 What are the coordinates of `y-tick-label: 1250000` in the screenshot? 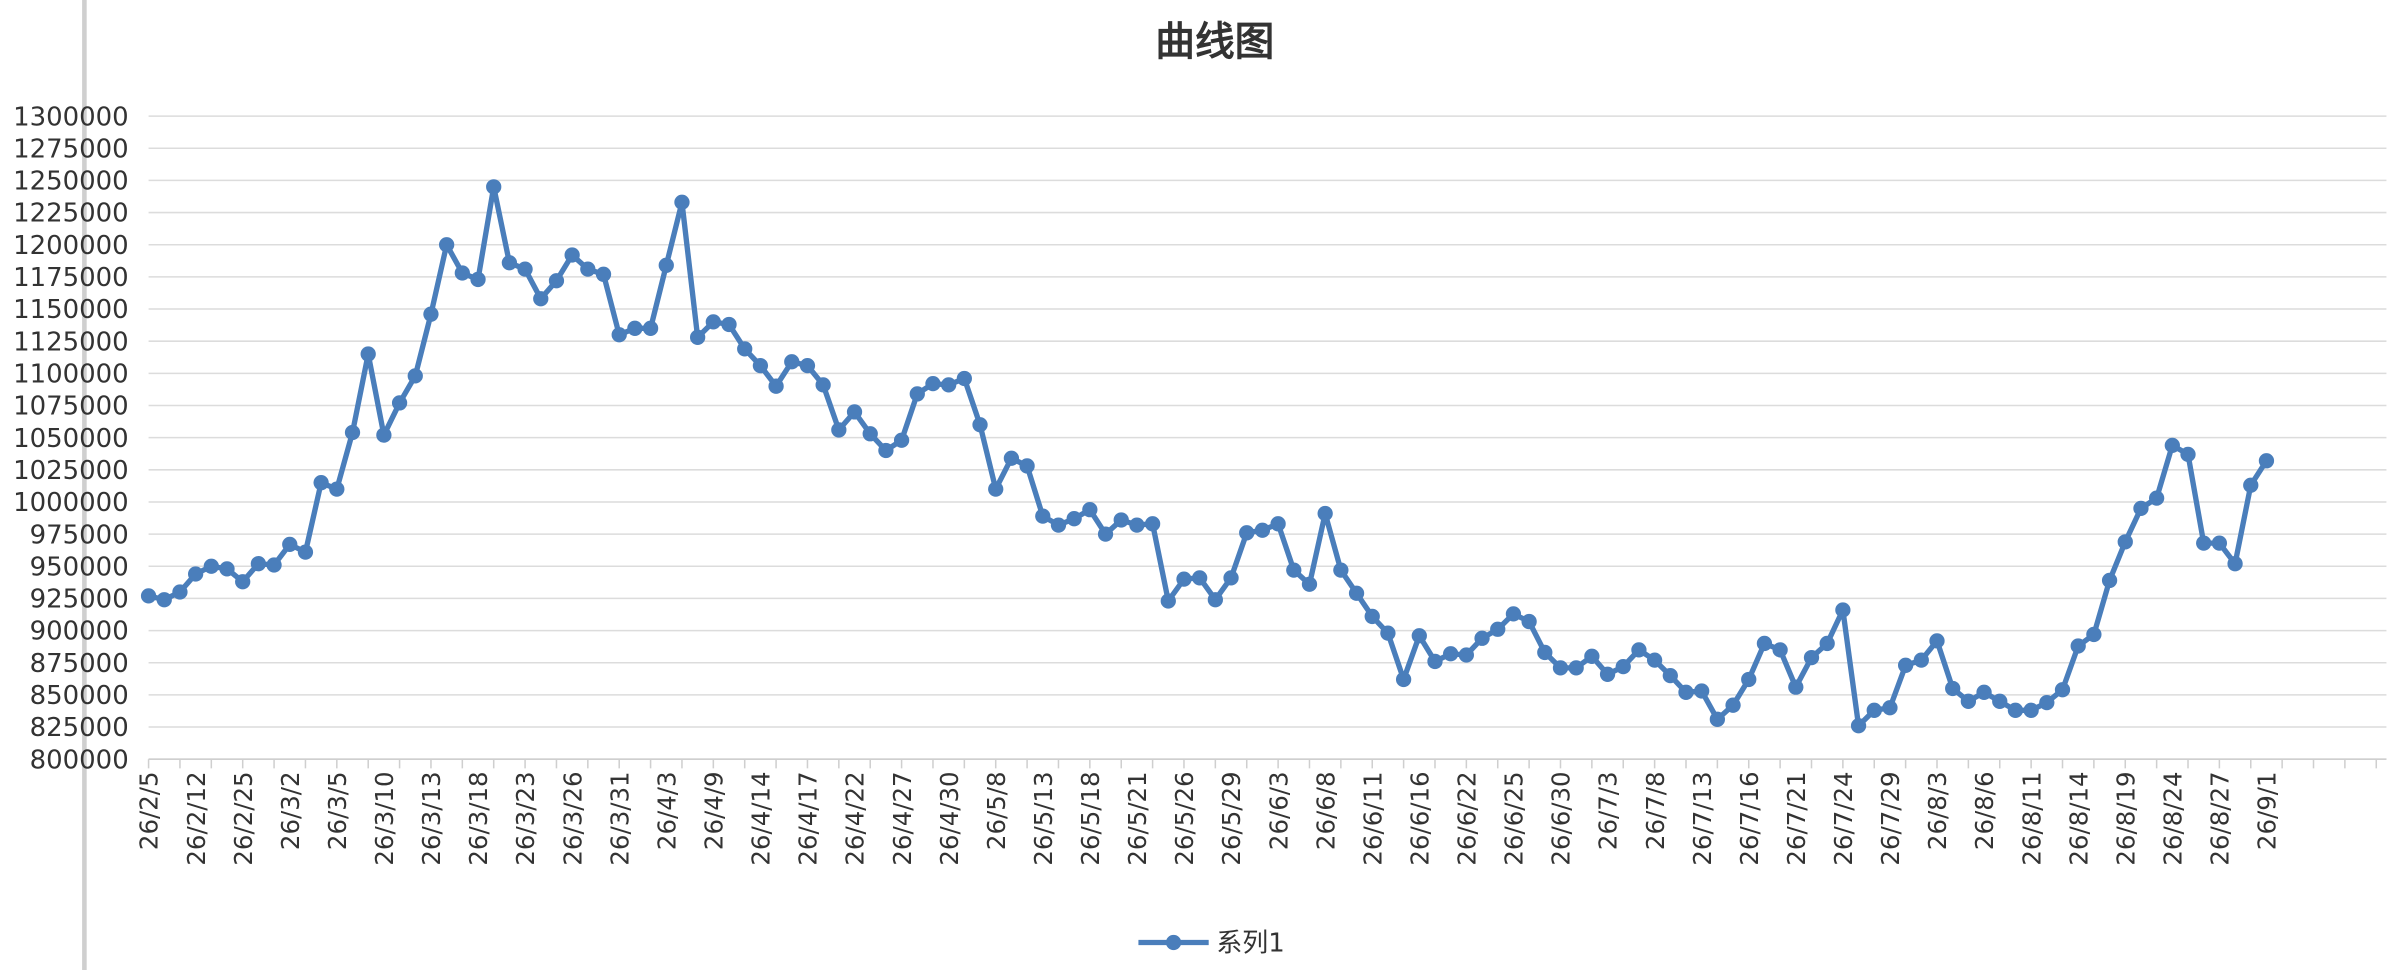 It's located at (71, 182).